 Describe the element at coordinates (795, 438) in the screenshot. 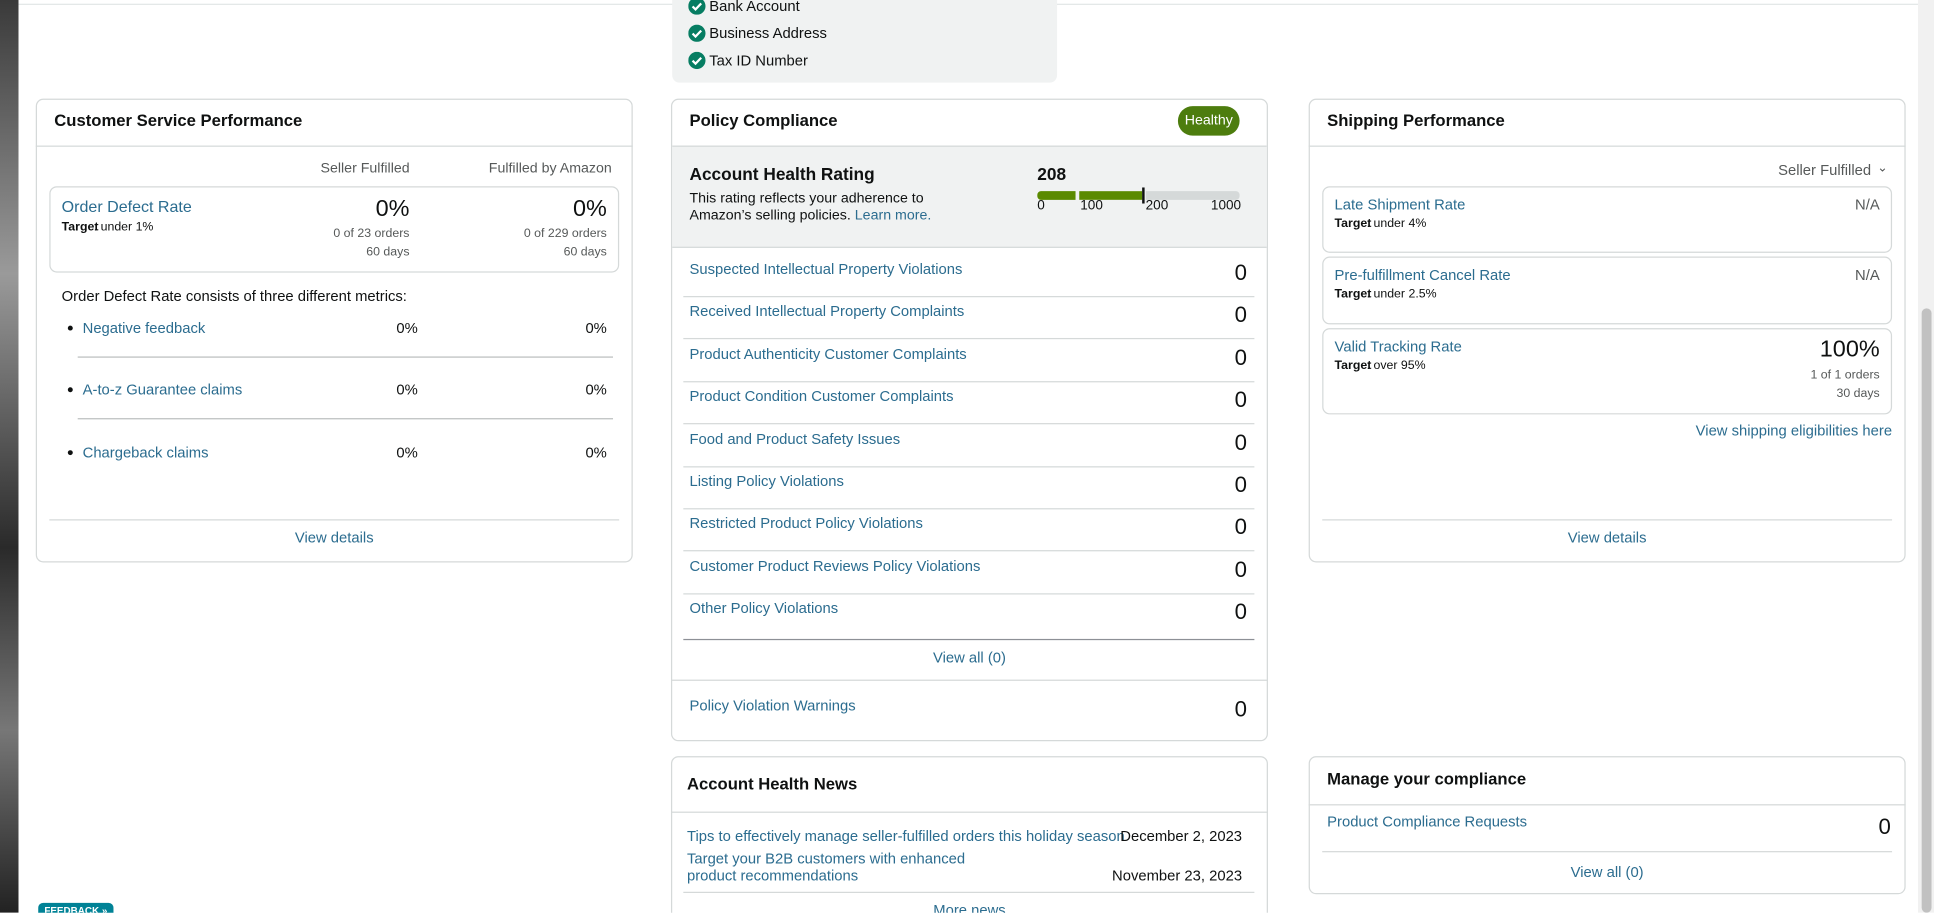

I see `policy-row-link: Food and Product Safety Issues` at that location.